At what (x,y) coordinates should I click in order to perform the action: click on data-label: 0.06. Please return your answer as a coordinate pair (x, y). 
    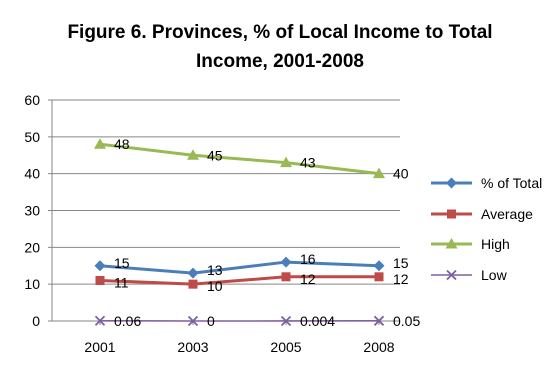
    Looking at the image, I should click on (127, 321).